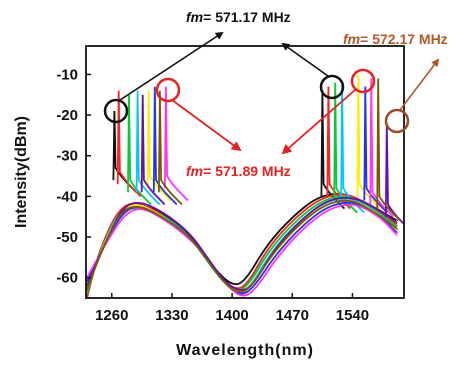  Describe the element at coordinates (21, 172) in the screenshot. I see `y-axis-label: Intensity(dBm)` at that location.